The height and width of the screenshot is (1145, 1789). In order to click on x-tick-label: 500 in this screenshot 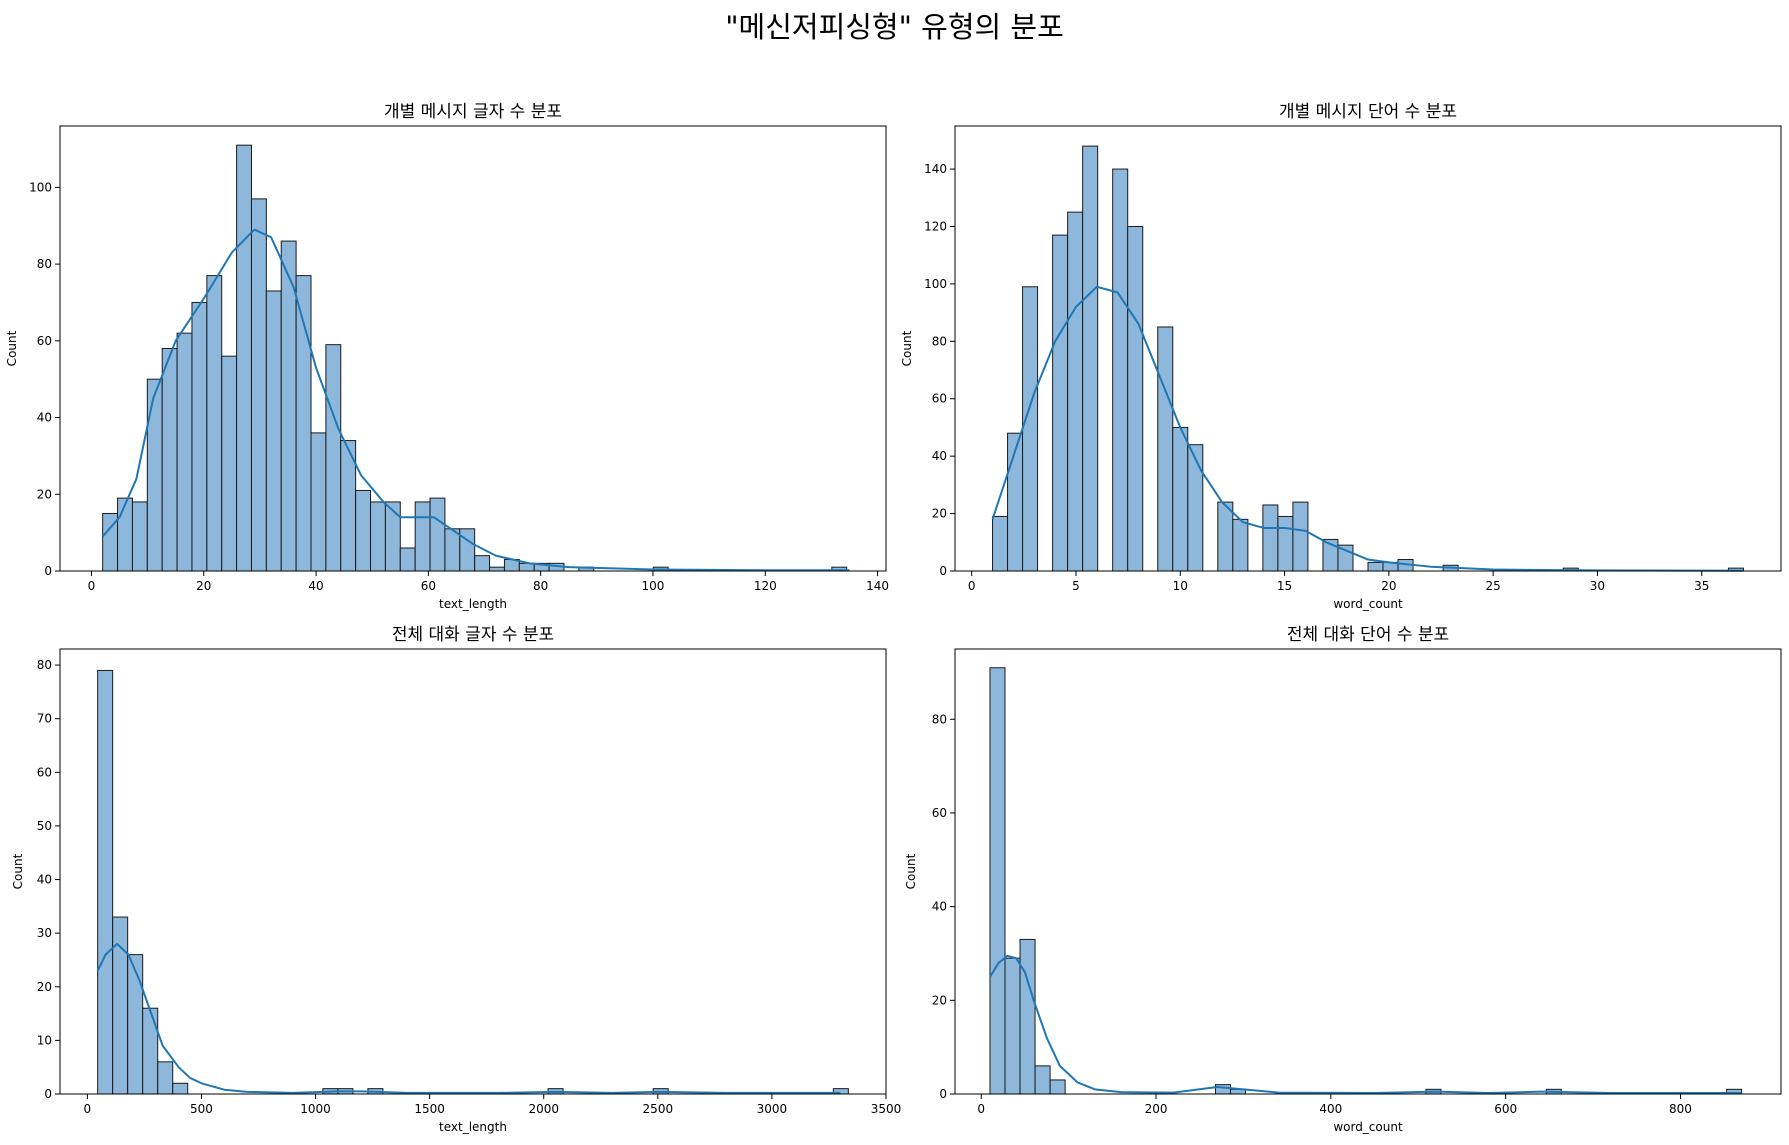, I will do `click(201, 1109)`.